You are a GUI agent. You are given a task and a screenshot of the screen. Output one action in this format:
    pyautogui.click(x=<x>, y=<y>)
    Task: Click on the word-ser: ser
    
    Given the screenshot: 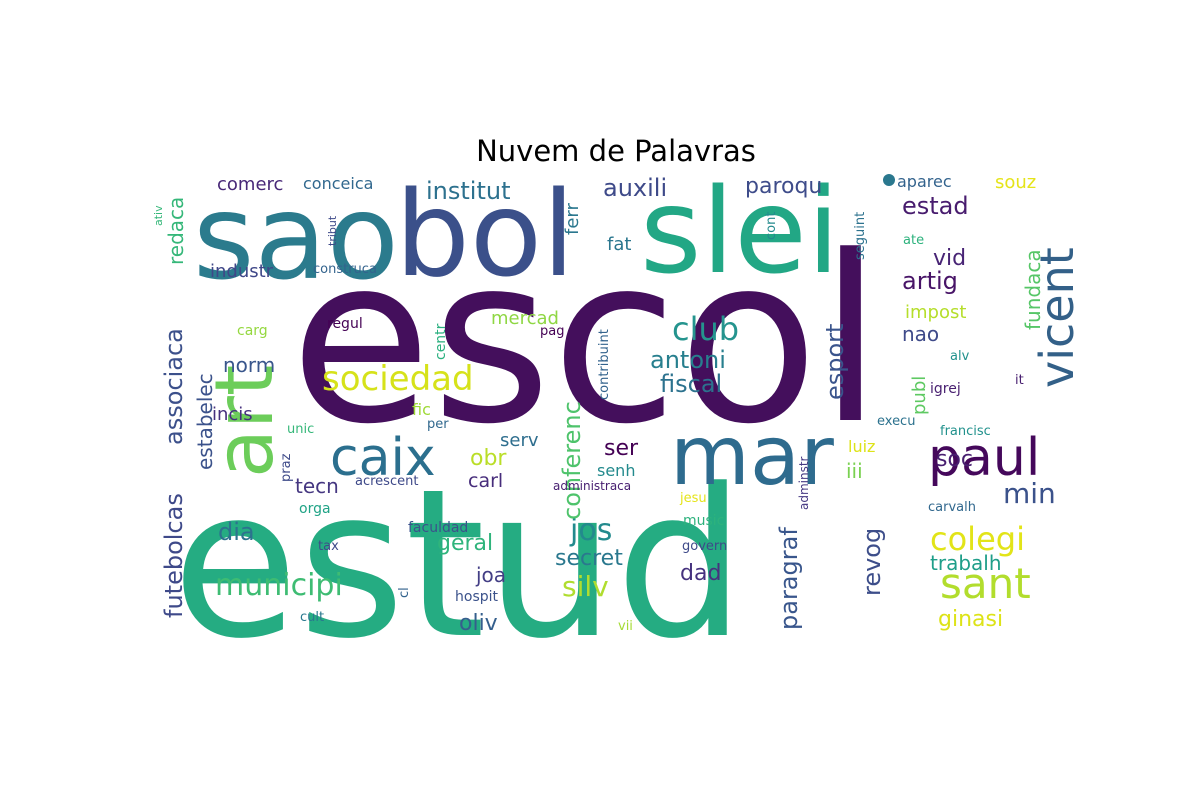 What is the action you would take?
    pyautogui.click(x=621, y=448)
    